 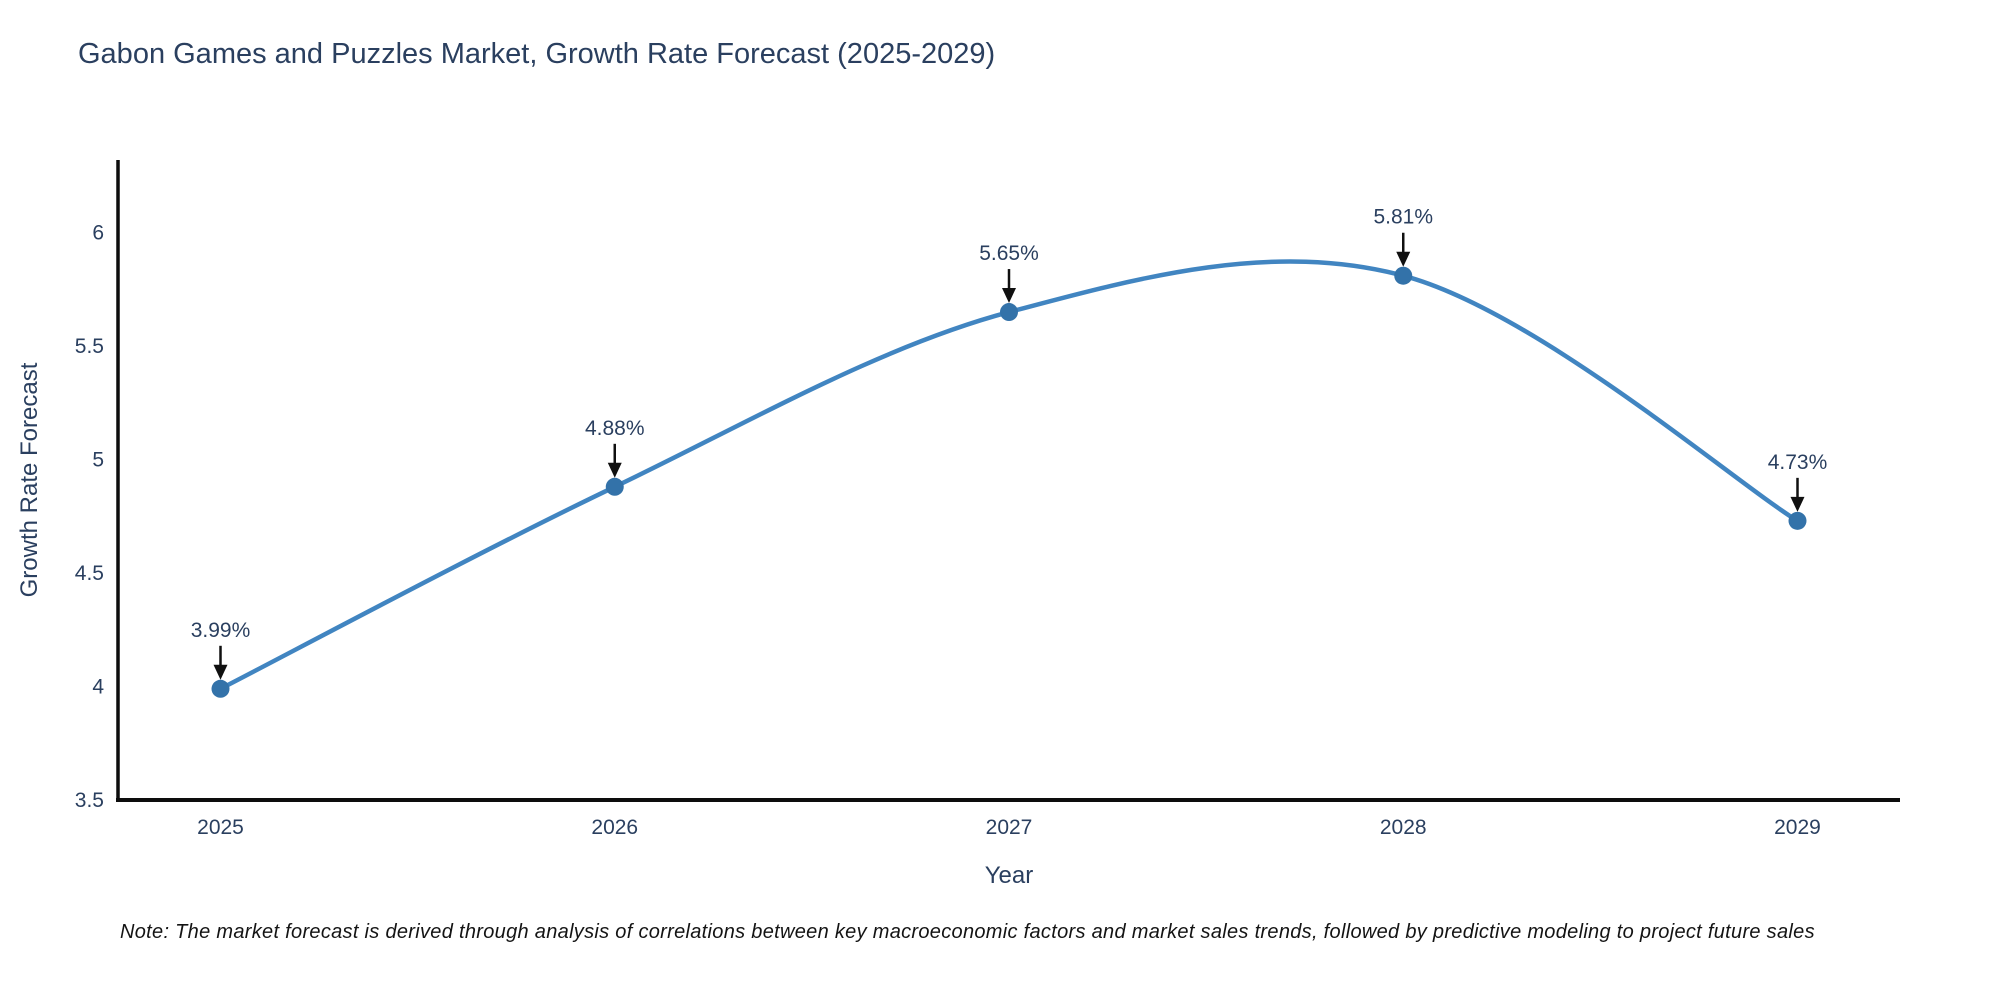 I want to click on x-tick-label: 2028, so click(x=1403, y=827).